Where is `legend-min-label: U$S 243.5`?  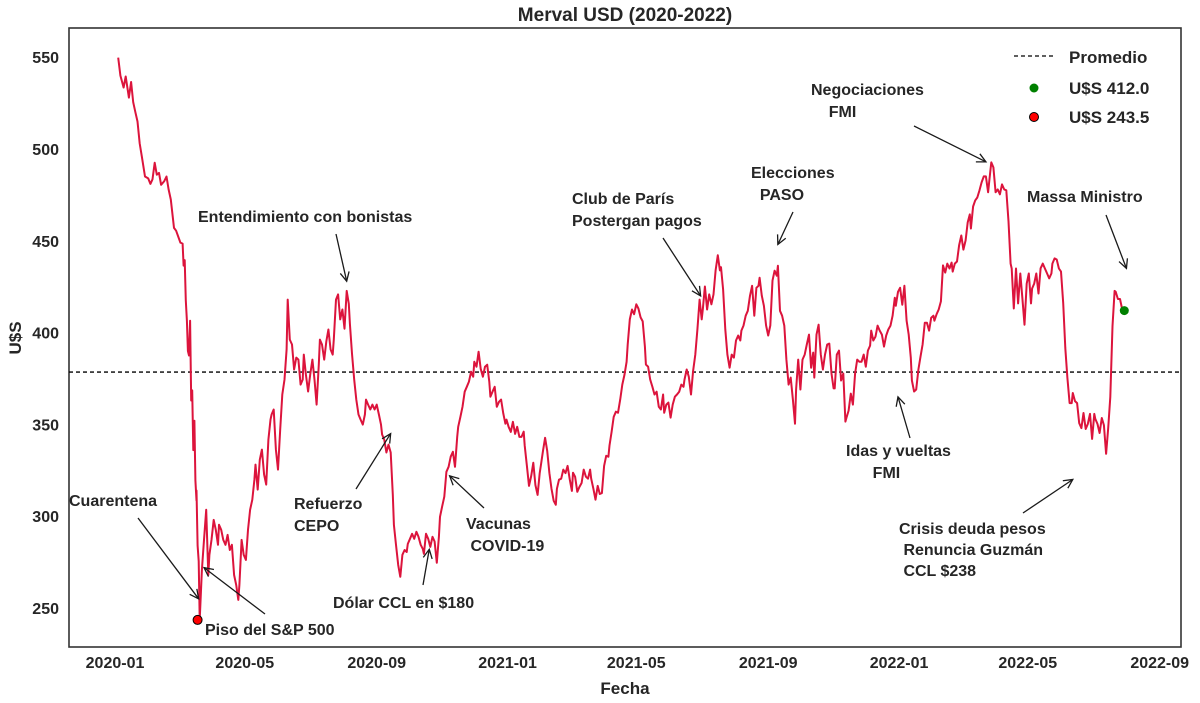
legend-min-label: U$S 243.5 is located at coordinates (1109, 117).